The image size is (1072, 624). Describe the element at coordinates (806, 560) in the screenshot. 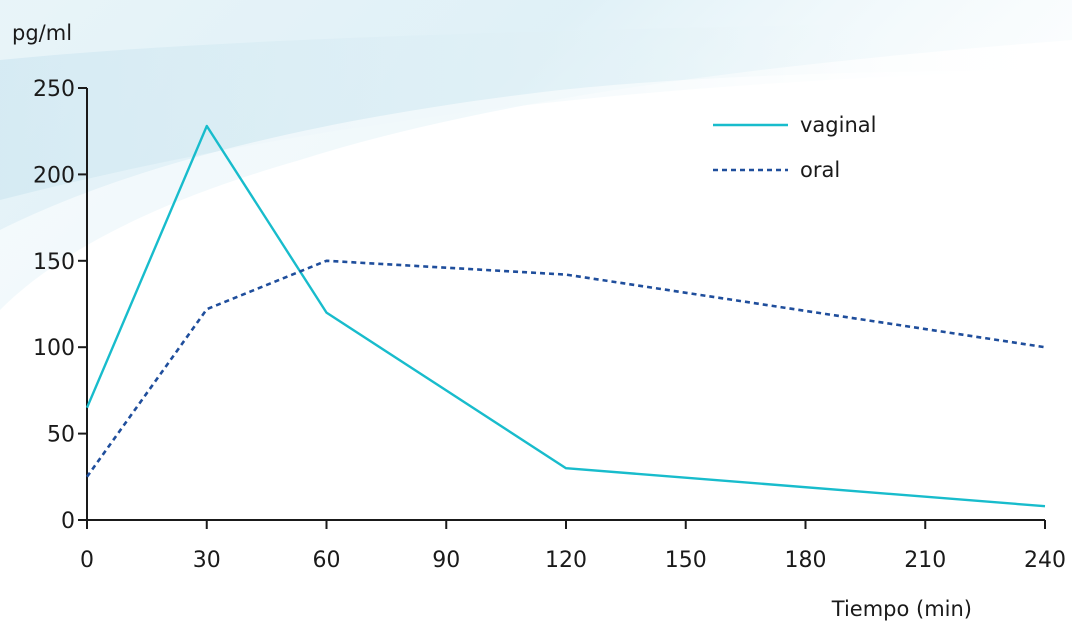

I see `x-tick-label: 180` at that location.